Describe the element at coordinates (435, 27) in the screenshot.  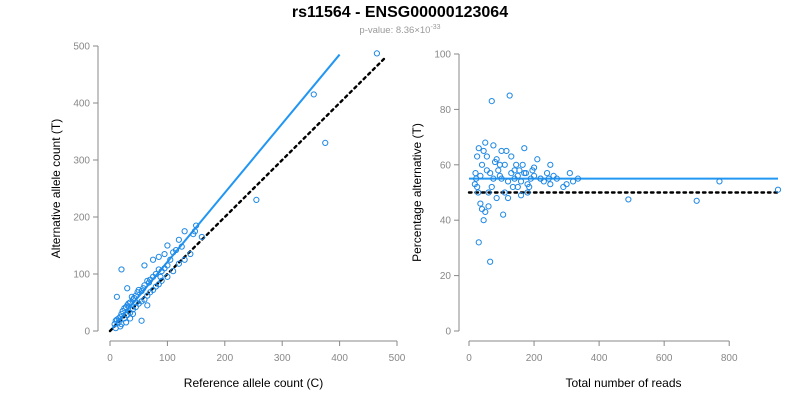
I see `p-value-exponent: -33` at that location.